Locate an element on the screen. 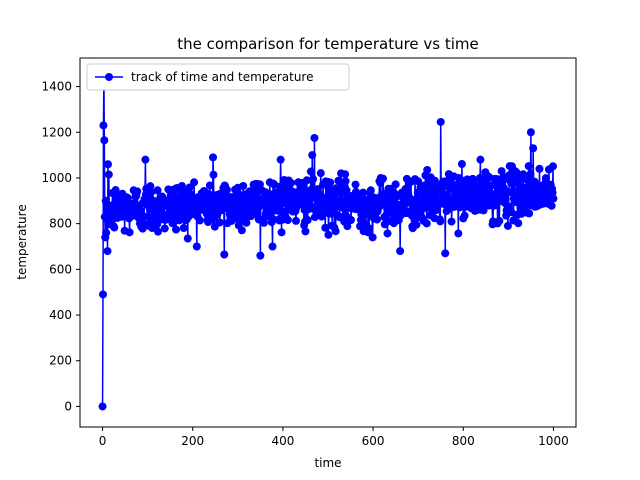  x-tick-label: 400 is located at coordinates (282, 441).